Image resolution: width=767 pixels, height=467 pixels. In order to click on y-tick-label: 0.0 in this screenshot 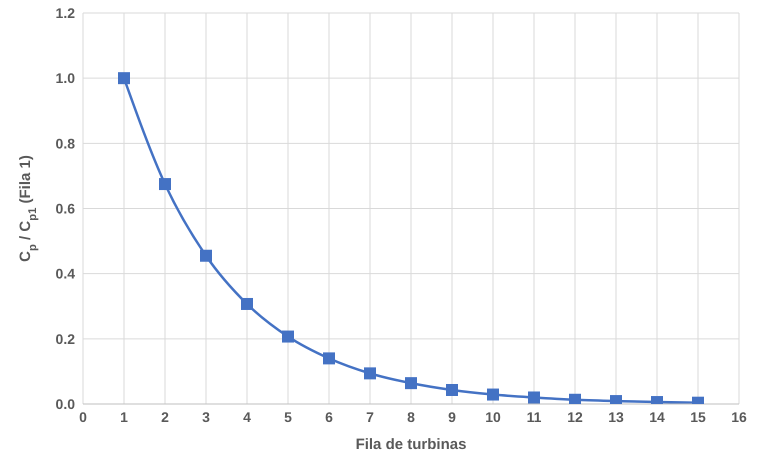, I will do `click(66, 404)`.